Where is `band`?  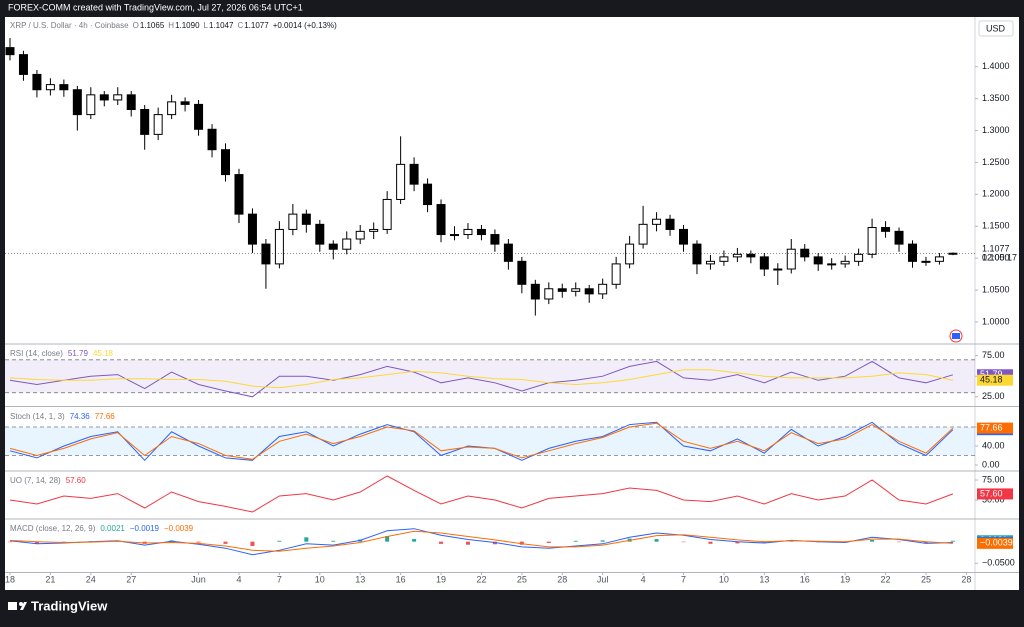
band is located at coordinates (490, 376).